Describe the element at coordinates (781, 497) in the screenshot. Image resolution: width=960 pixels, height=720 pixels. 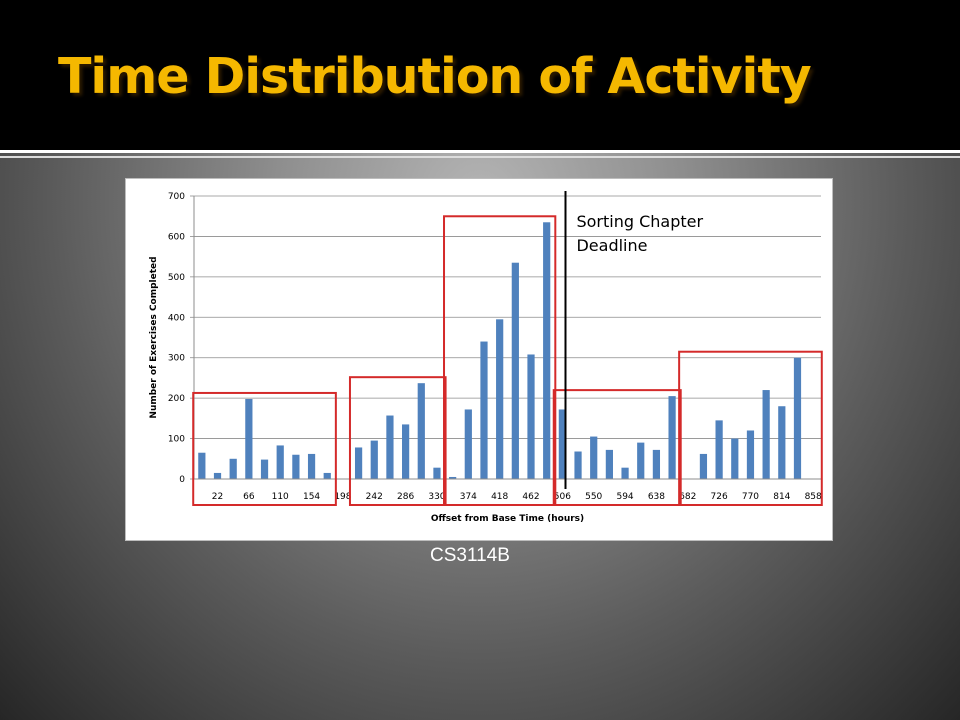
I see `x-tick-label: 814` at that location.